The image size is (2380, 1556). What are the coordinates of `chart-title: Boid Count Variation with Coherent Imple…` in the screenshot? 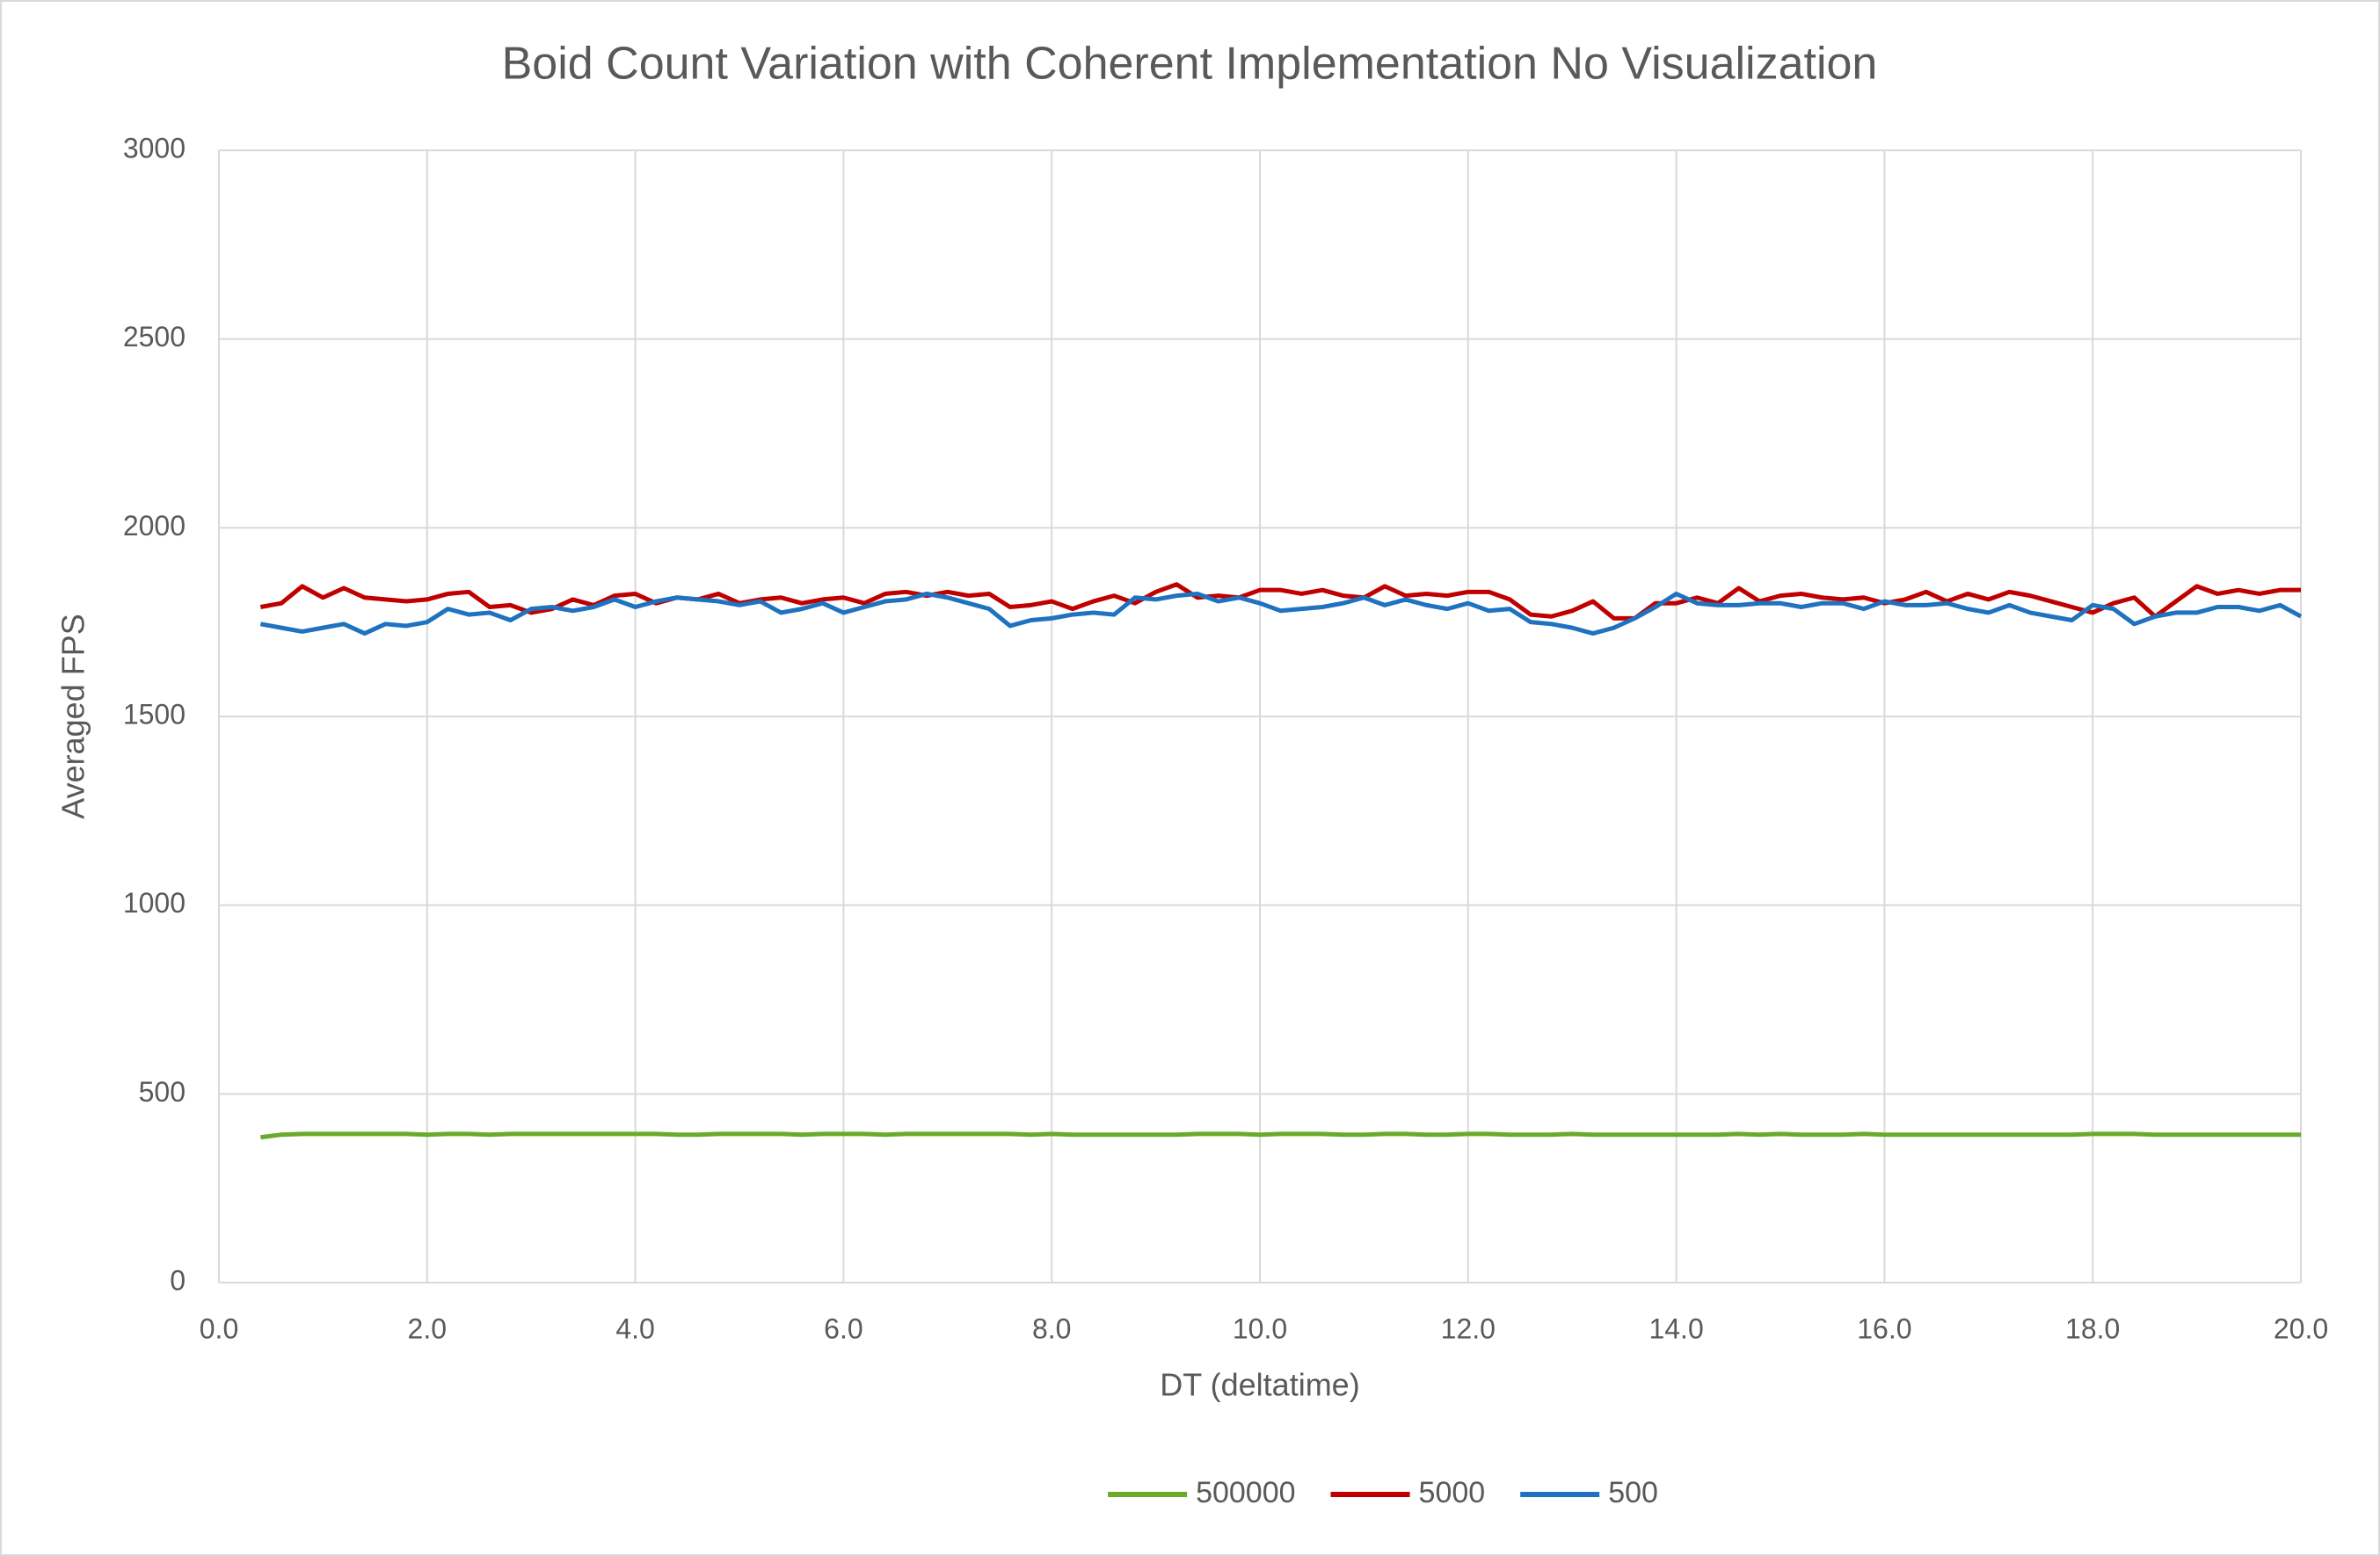 It's located at (1190, 65).